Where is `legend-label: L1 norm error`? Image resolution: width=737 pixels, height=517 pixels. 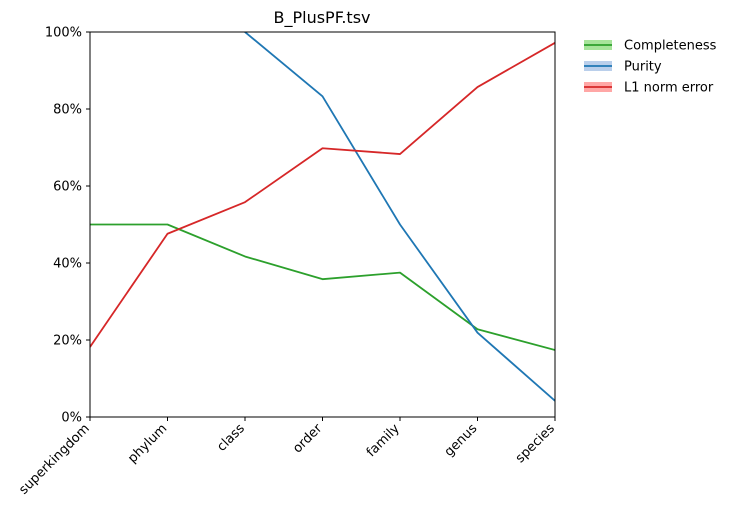
legend-label: L1 norm error is located at coordinates (669, 88).